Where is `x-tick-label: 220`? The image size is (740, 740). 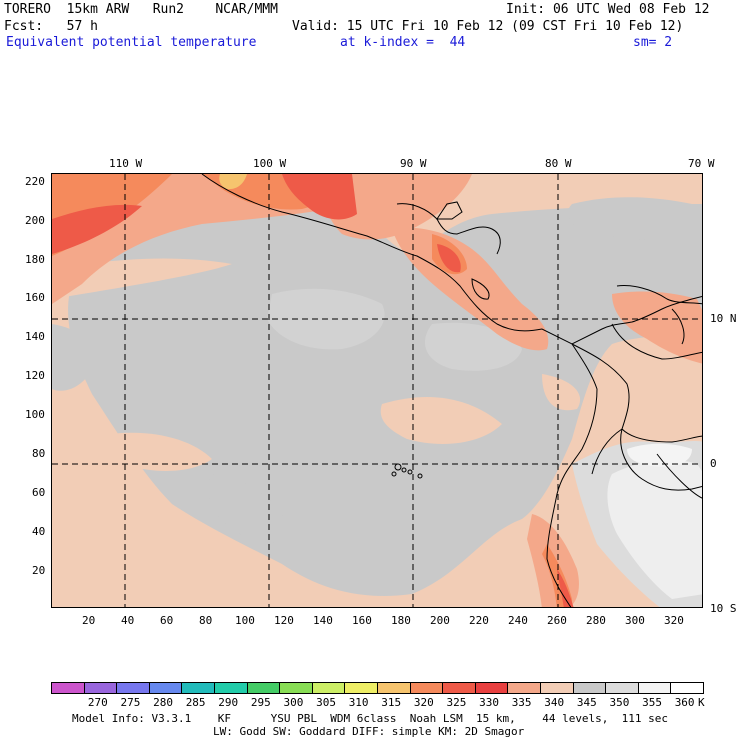 x-tick-label: 220 is located at coordinates (479, 620).